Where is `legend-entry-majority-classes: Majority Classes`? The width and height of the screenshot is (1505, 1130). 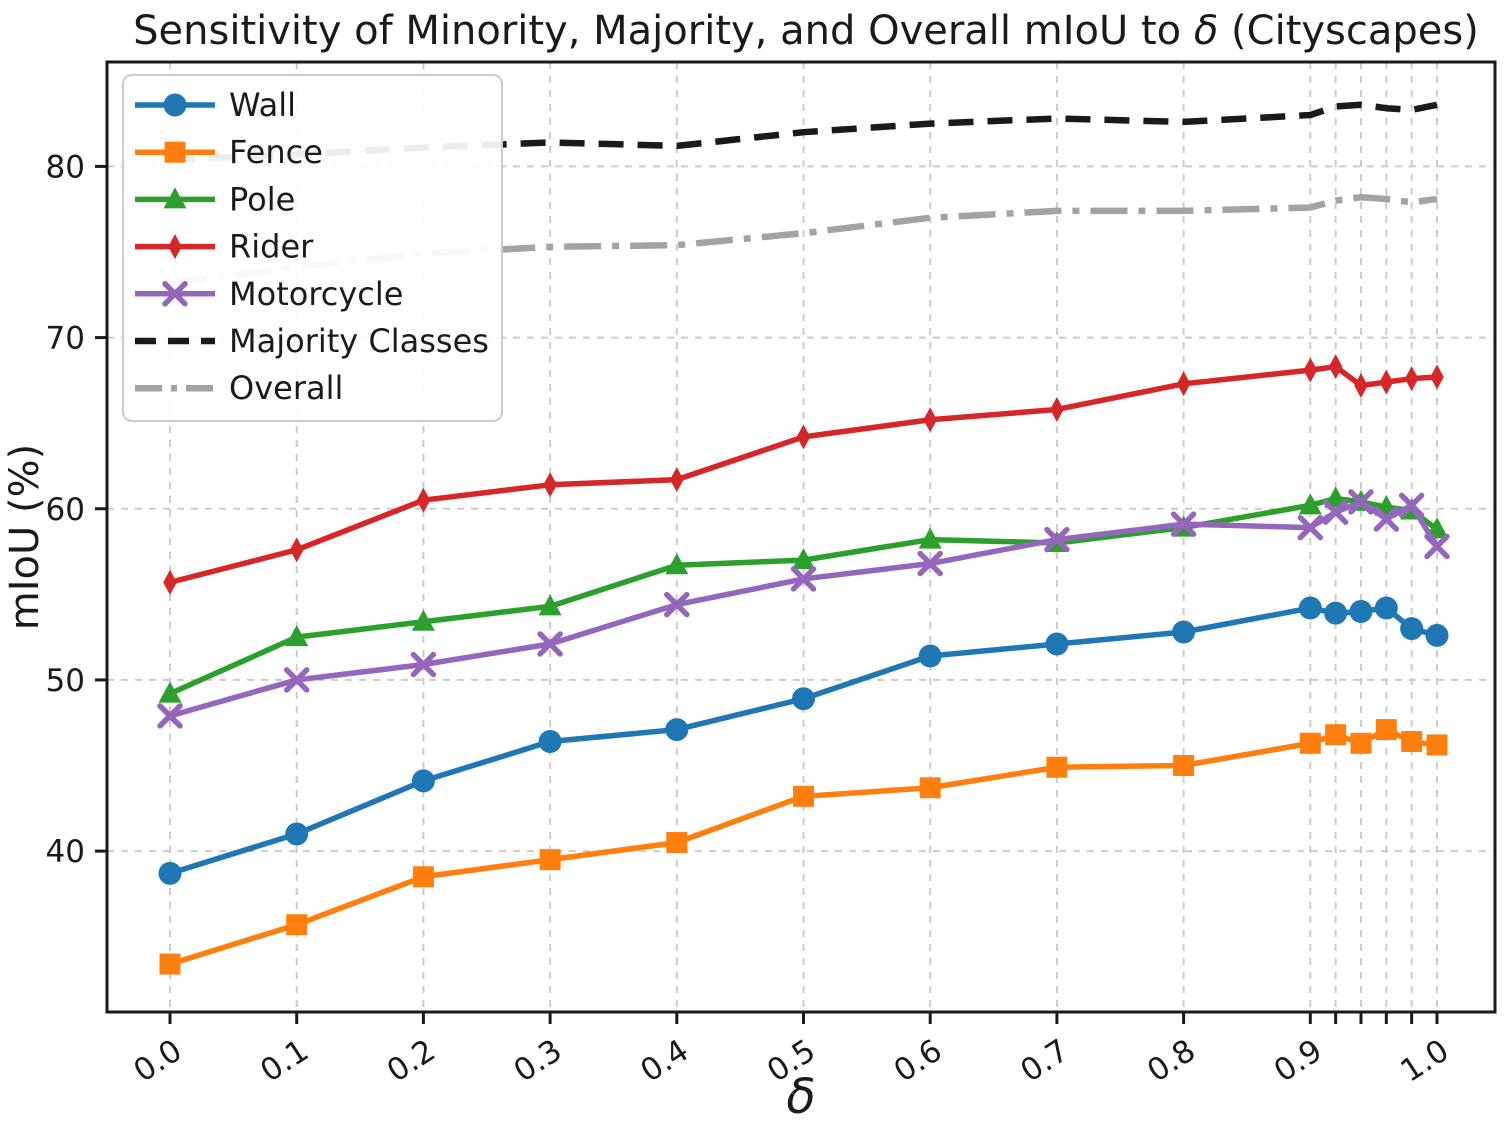 legend-entry-majority-classes: Majority Classes is located at coordinates (312, 341).